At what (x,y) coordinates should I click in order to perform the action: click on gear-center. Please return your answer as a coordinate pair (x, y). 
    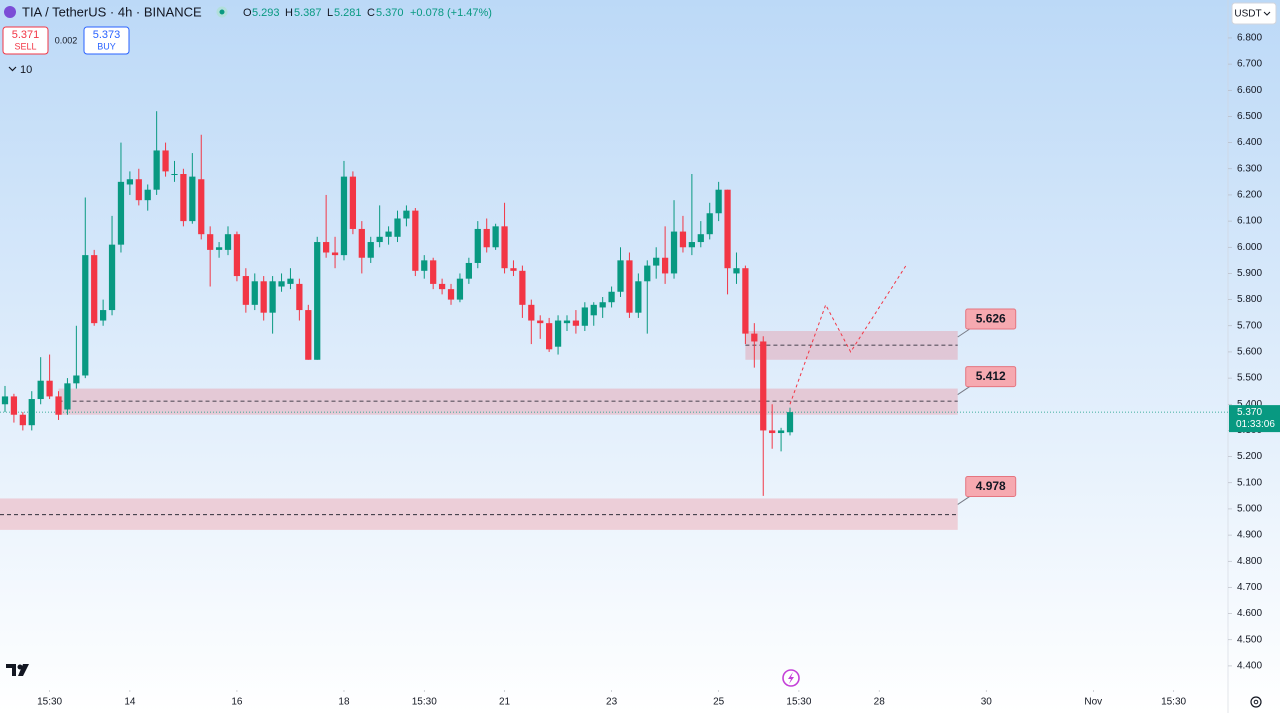
    Looking at the image, I should click on (1256, 702).